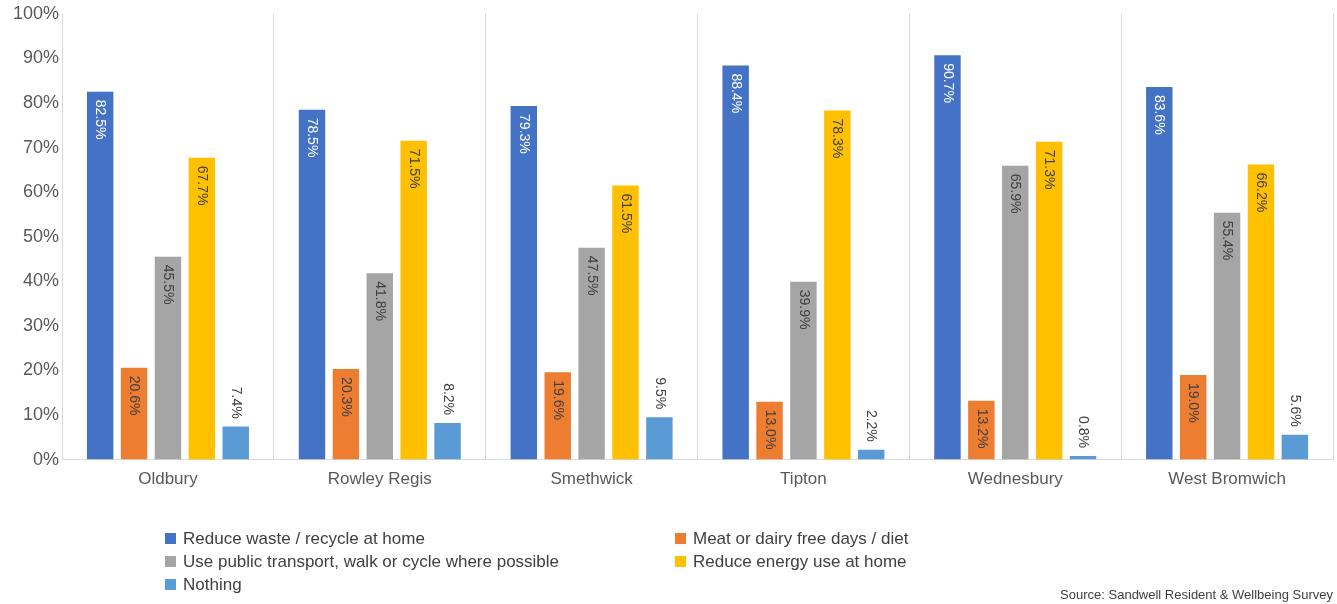  I want to click on data-label: 66.2%, so click(1262, 192).